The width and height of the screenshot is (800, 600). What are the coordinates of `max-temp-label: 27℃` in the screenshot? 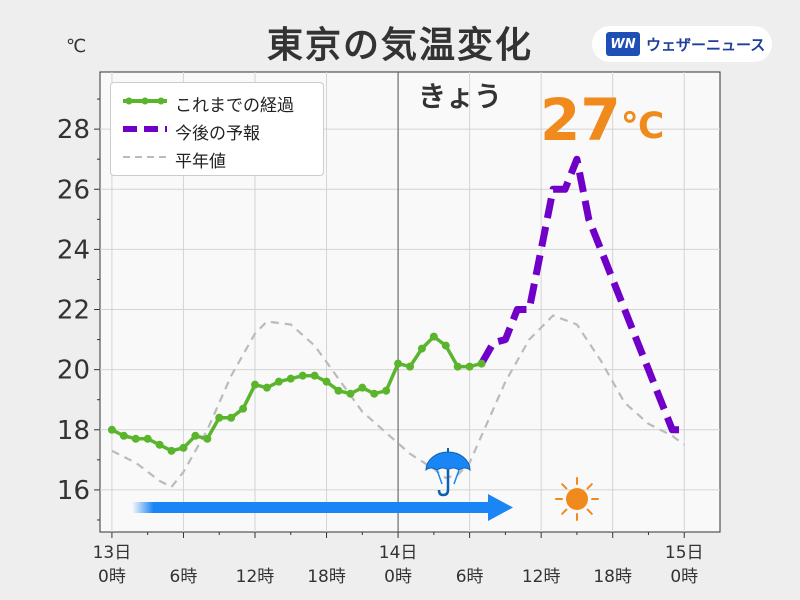 It's located at (602, 120).